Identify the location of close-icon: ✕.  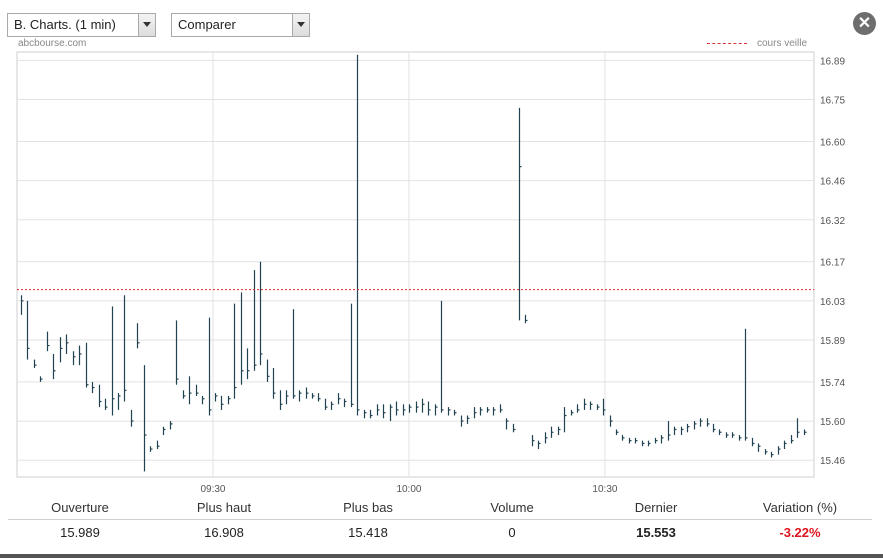
(864, 23).